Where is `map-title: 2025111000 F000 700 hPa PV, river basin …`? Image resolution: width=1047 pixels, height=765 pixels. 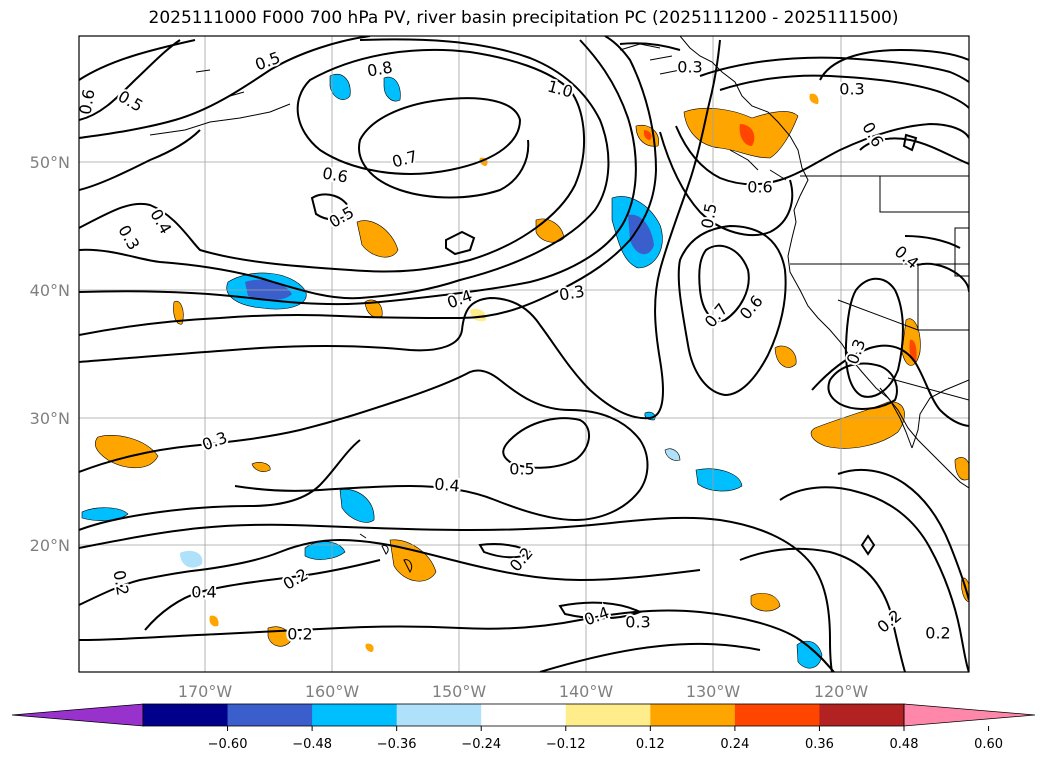 map-title: 2025111000 F000 700 hPa PV, river basin … is located at coordinates (523, 18).